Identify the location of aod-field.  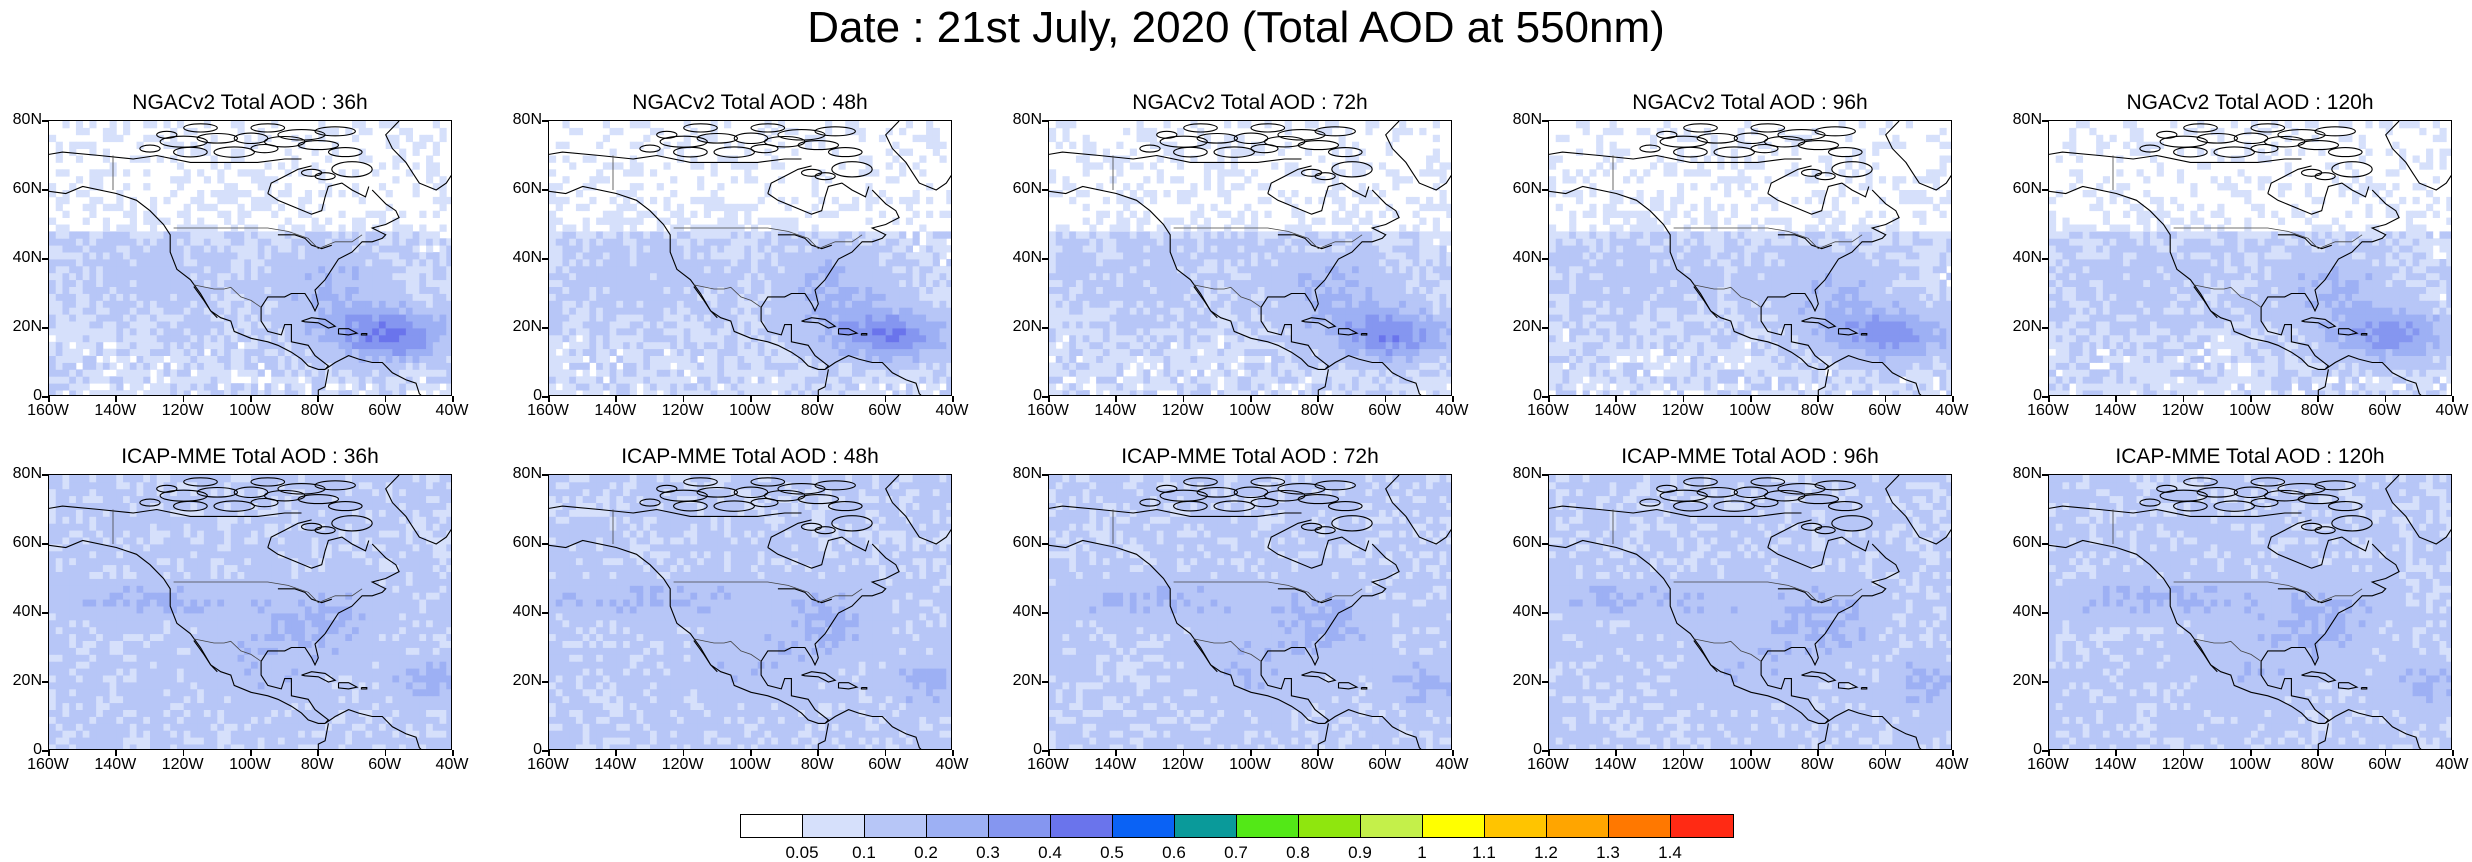
(750, 612).